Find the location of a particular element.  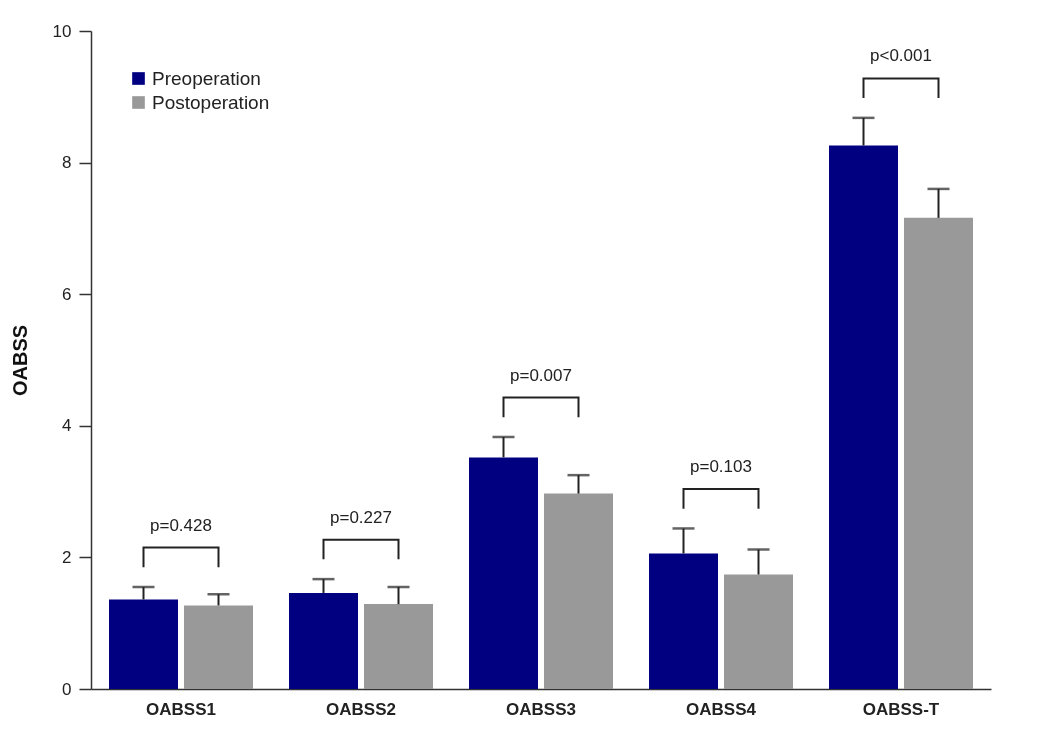

x-tick-label: OABSS3 is located at coordinates (541, 709).